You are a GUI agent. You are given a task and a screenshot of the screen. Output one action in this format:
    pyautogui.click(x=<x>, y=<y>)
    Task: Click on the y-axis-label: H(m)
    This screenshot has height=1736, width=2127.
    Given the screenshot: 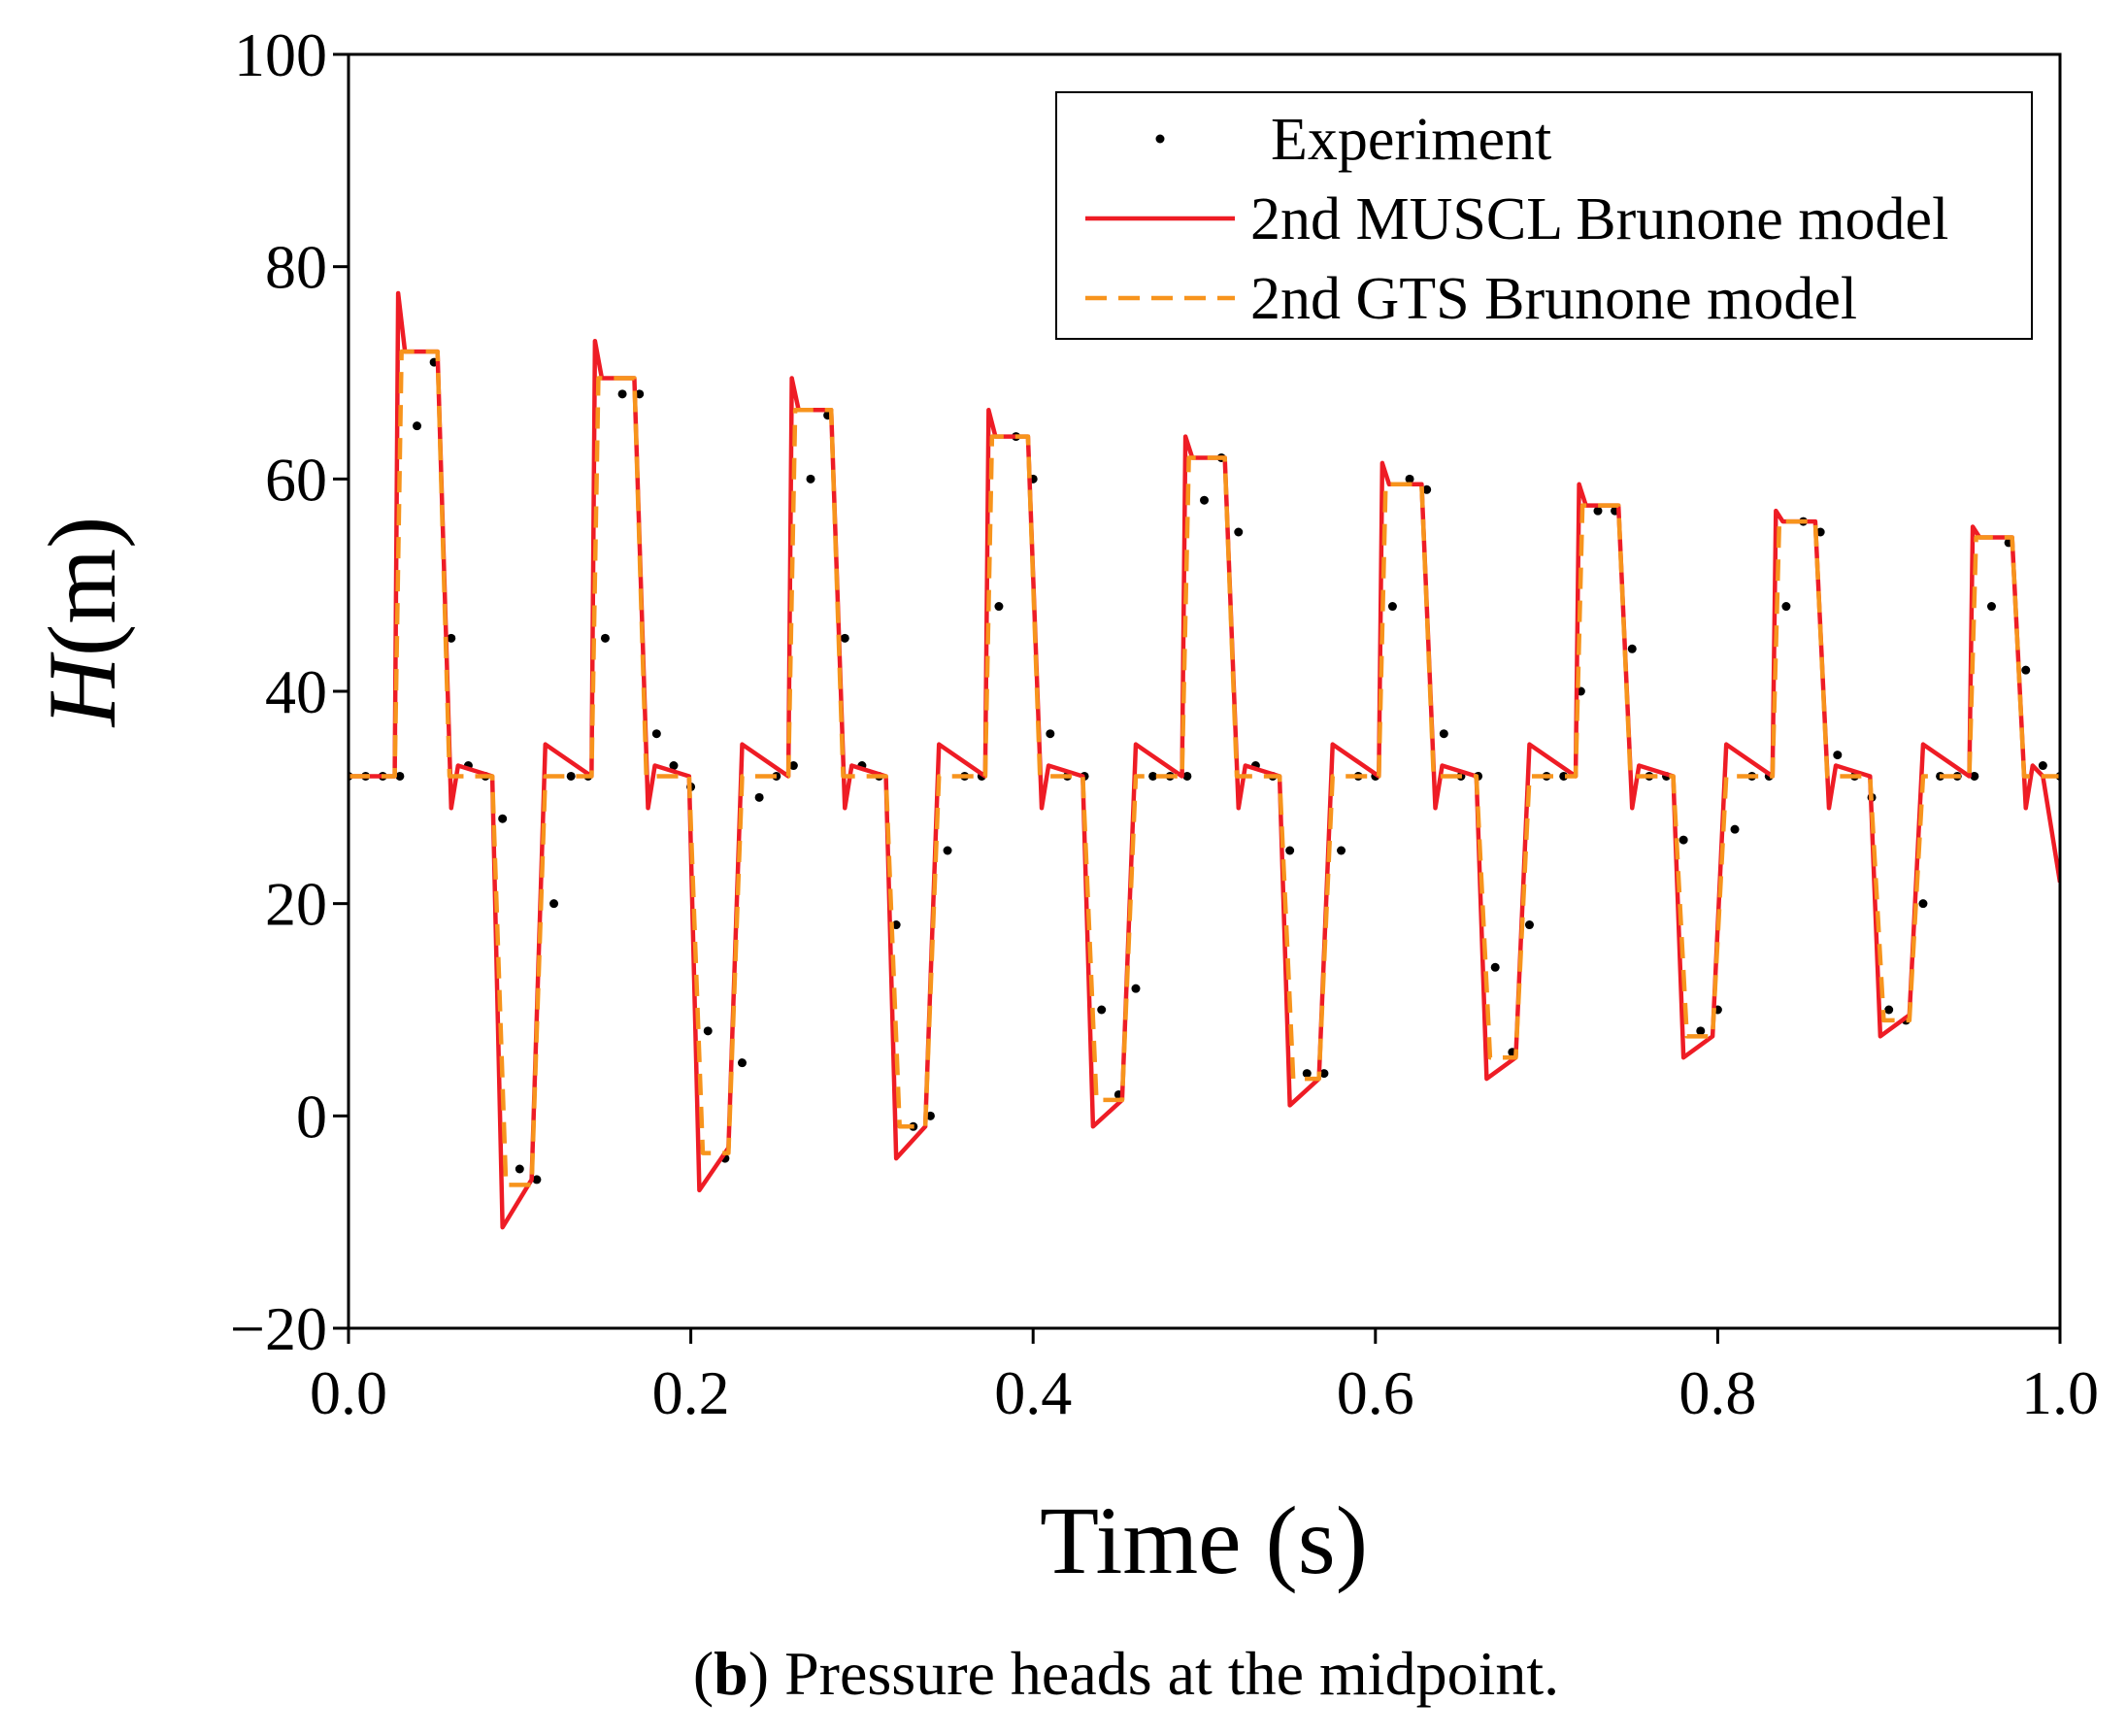 What is the action you would take?
    pyautogui.click(x=82, y=623)
    